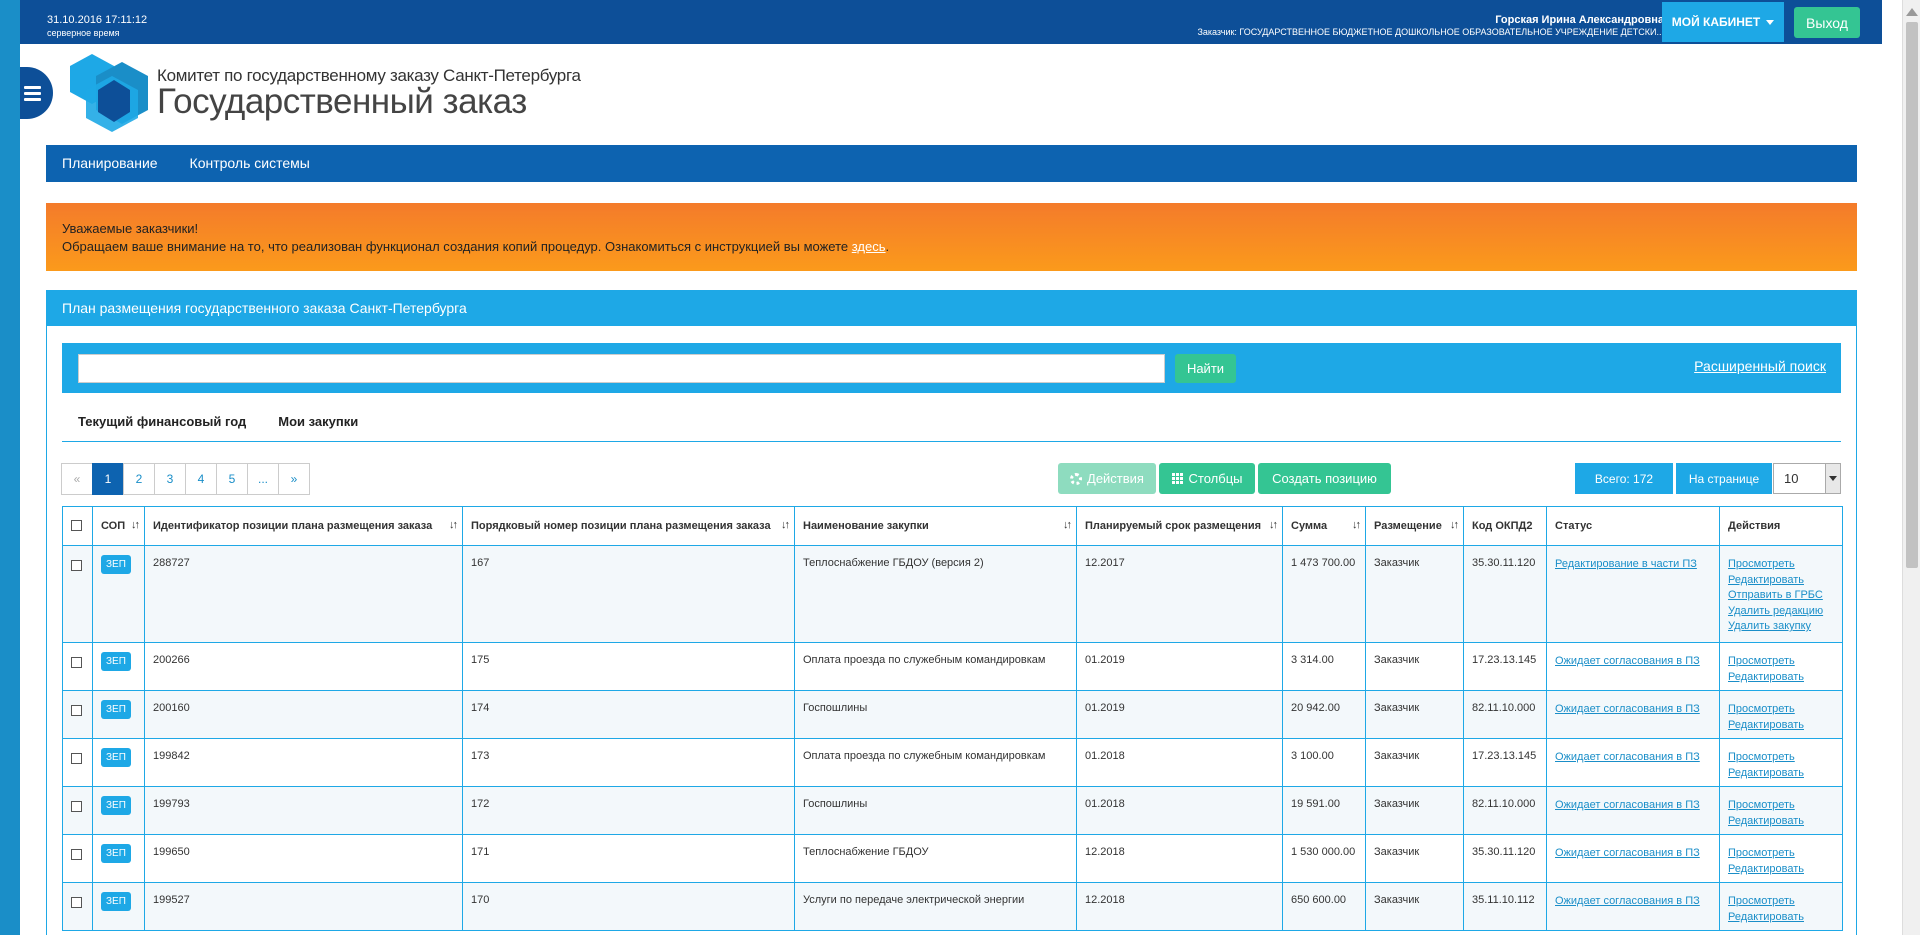 This screenshot has width=1920, height=935. What do you see at coordinates (1505, 906) in the screenshot?
I see `okpd-cell: 35.11.10.112` at bounding box center [1505, 906].